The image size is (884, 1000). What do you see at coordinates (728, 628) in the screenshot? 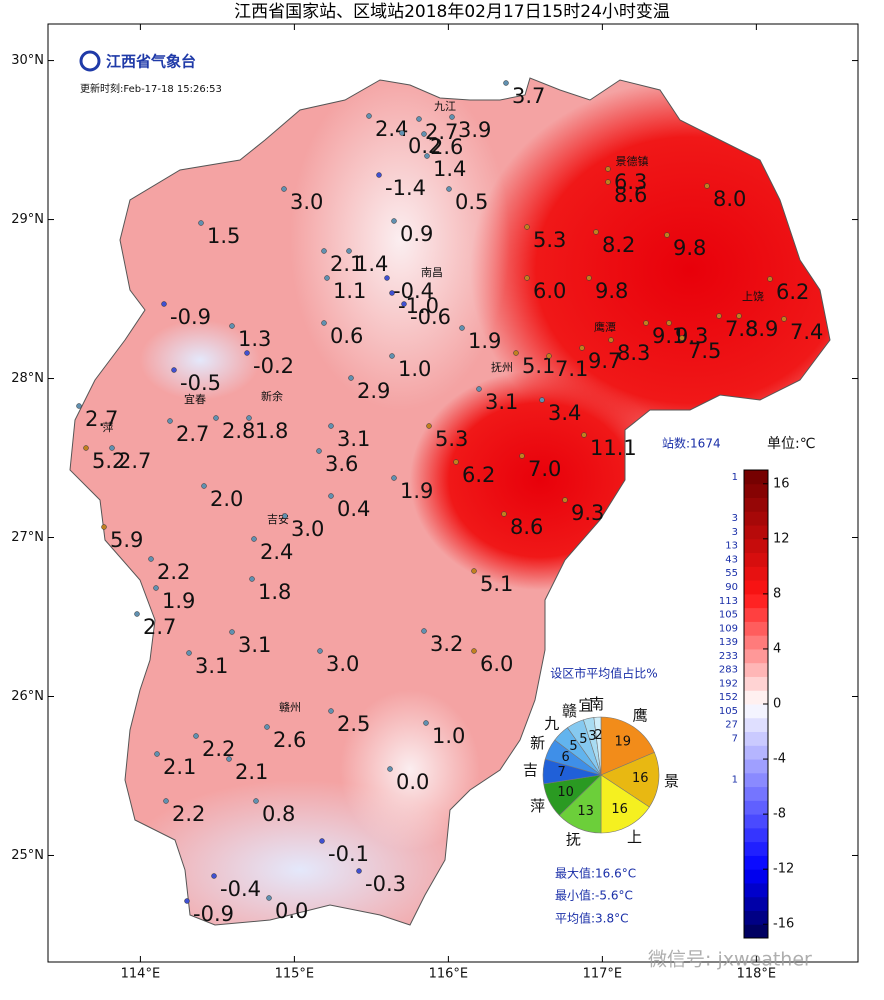
I see `bin-count: 109` at bounding box center [728, 628].